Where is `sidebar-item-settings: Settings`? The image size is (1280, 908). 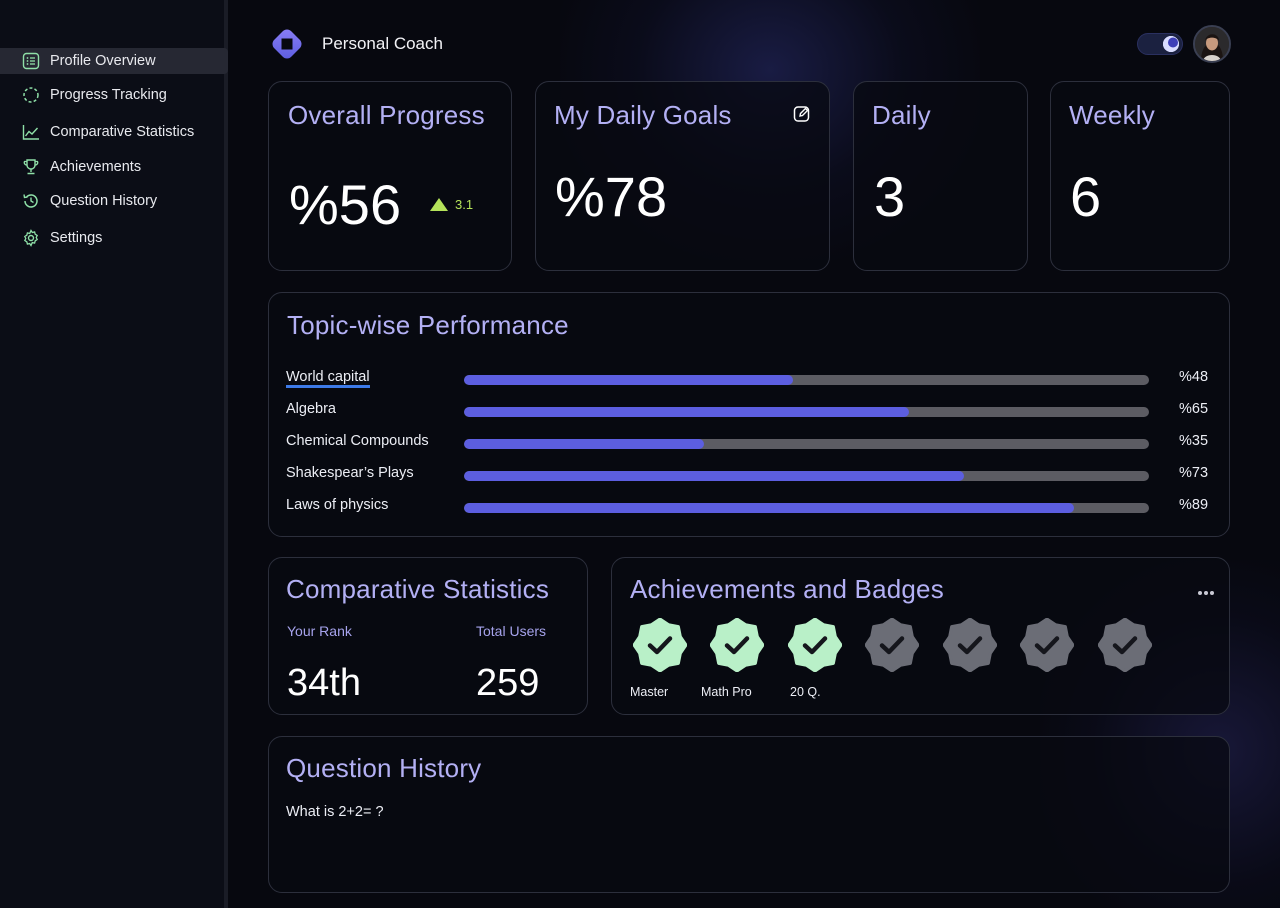 sidebar-item-settings: Settings is located at coordinates (114, 238).